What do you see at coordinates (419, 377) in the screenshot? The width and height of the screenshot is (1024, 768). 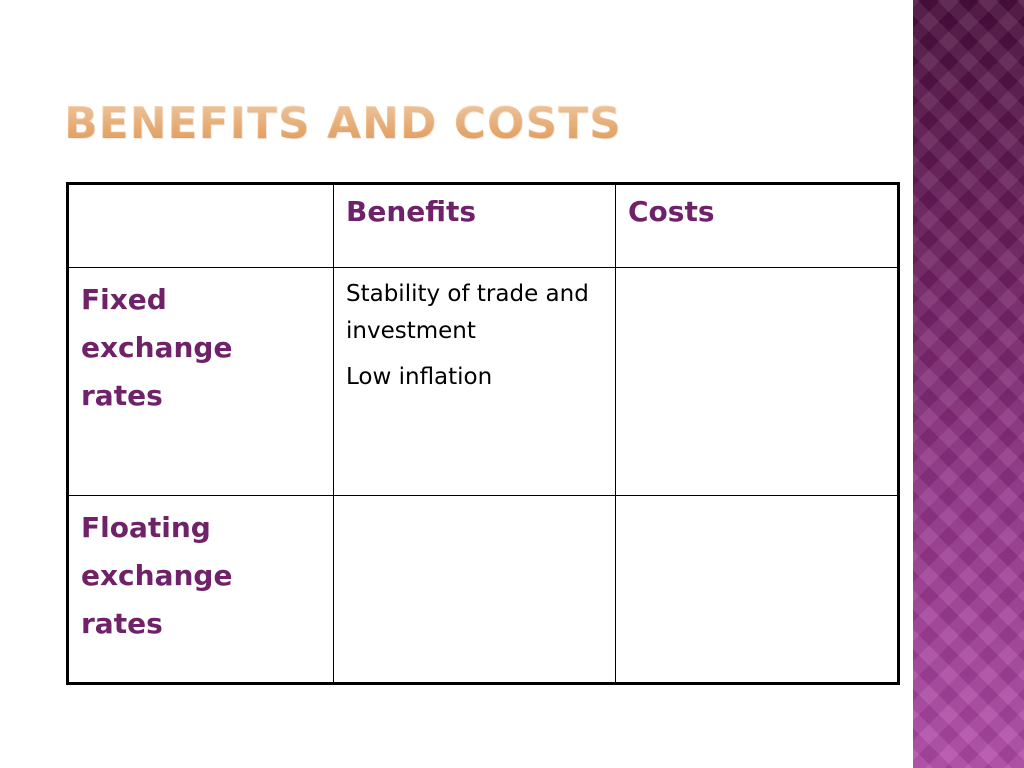 I see `benefit-item: Low inflation` at bounding box center [419, 377].